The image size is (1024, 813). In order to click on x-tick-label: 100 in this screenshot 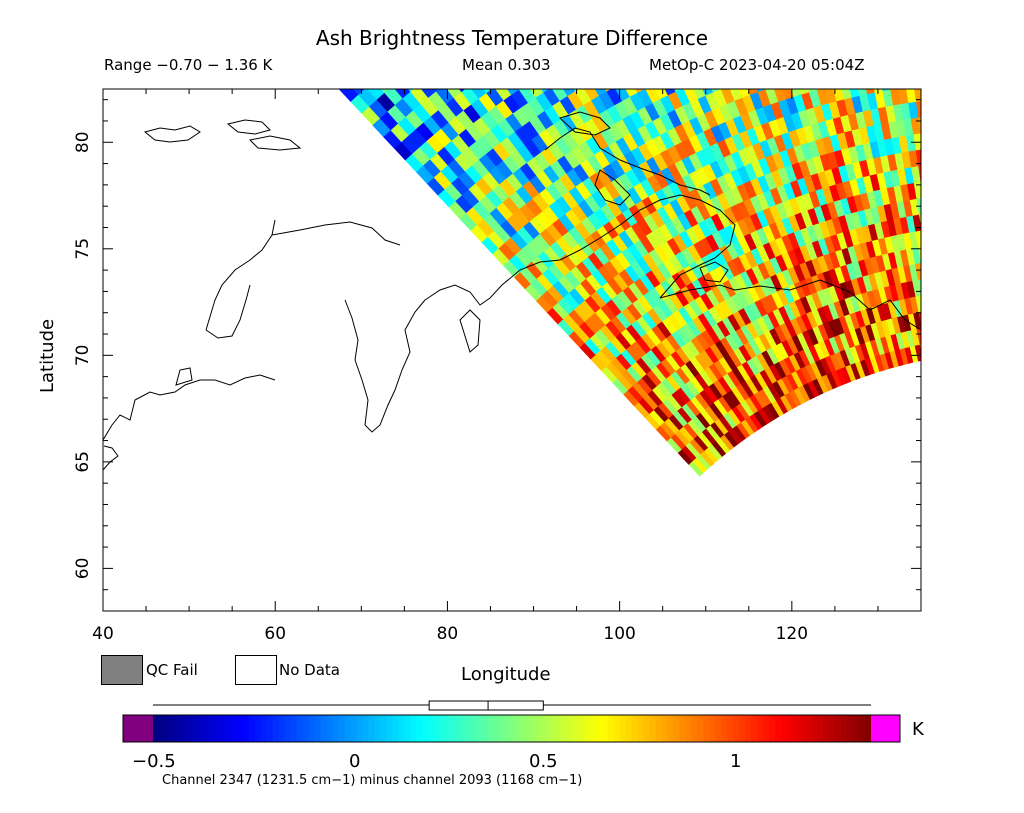, I will do `click(619, 634)`.